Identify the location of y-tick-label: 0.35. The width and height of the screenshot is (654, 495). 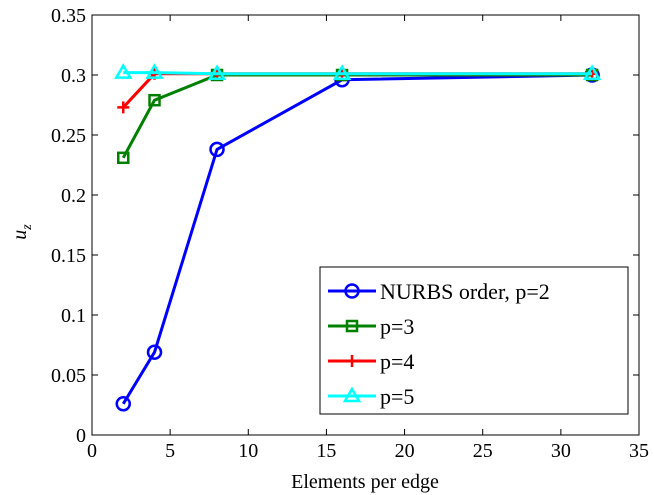
(68, 16).